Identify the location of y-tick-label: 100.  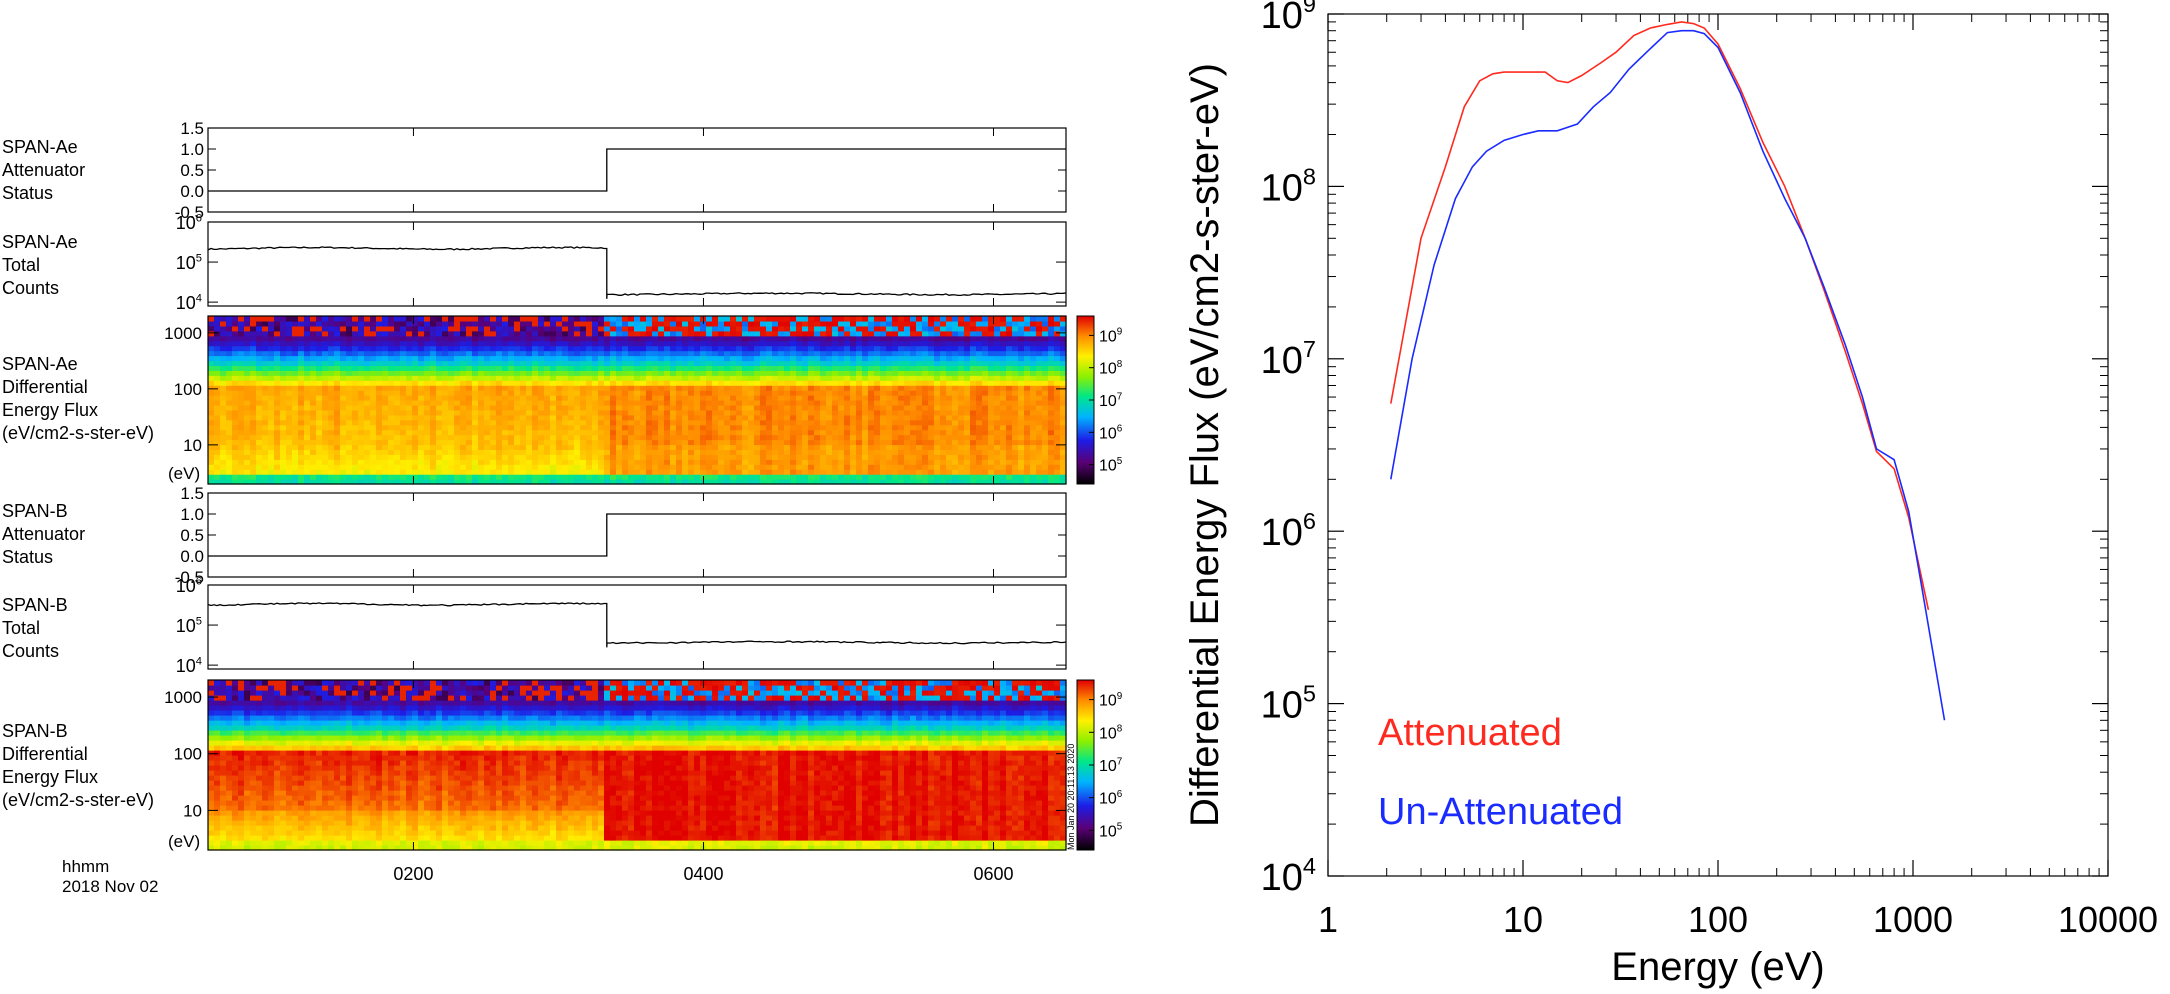
(188, 389).